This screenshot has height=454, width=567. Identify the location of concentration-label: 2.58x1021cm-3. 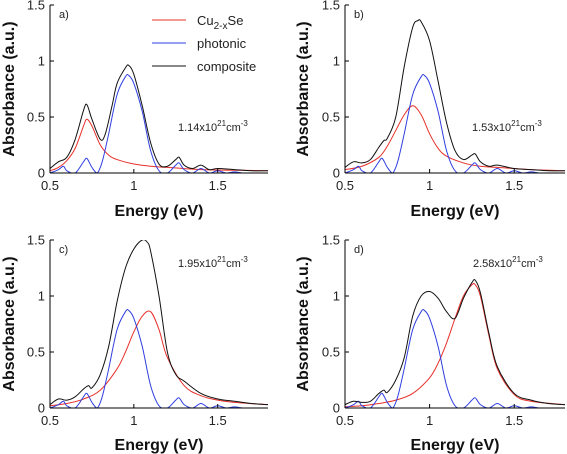
(508, 262).